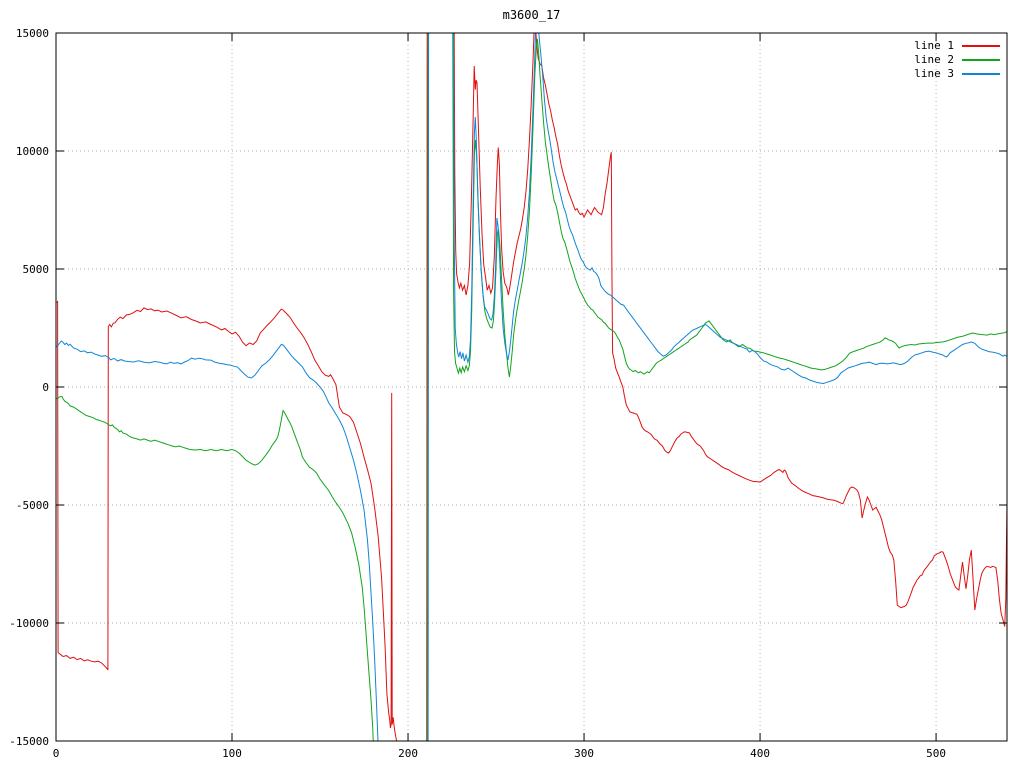 This screenshot has height=768, width=1024. I want to click on y-tick-label: -10000, so click(29, 623).